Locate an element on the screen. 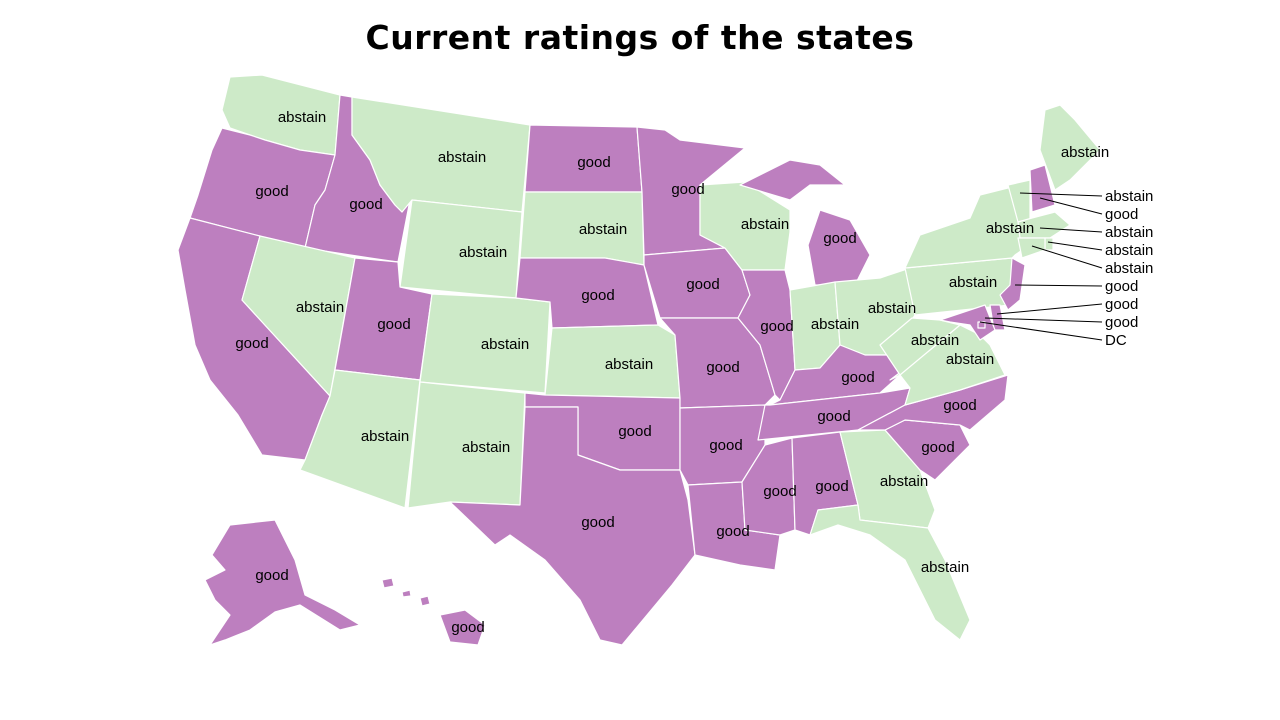 This screenshot has height=720, width=1280. state-label-ut: good is located at coordinates (393, 324).